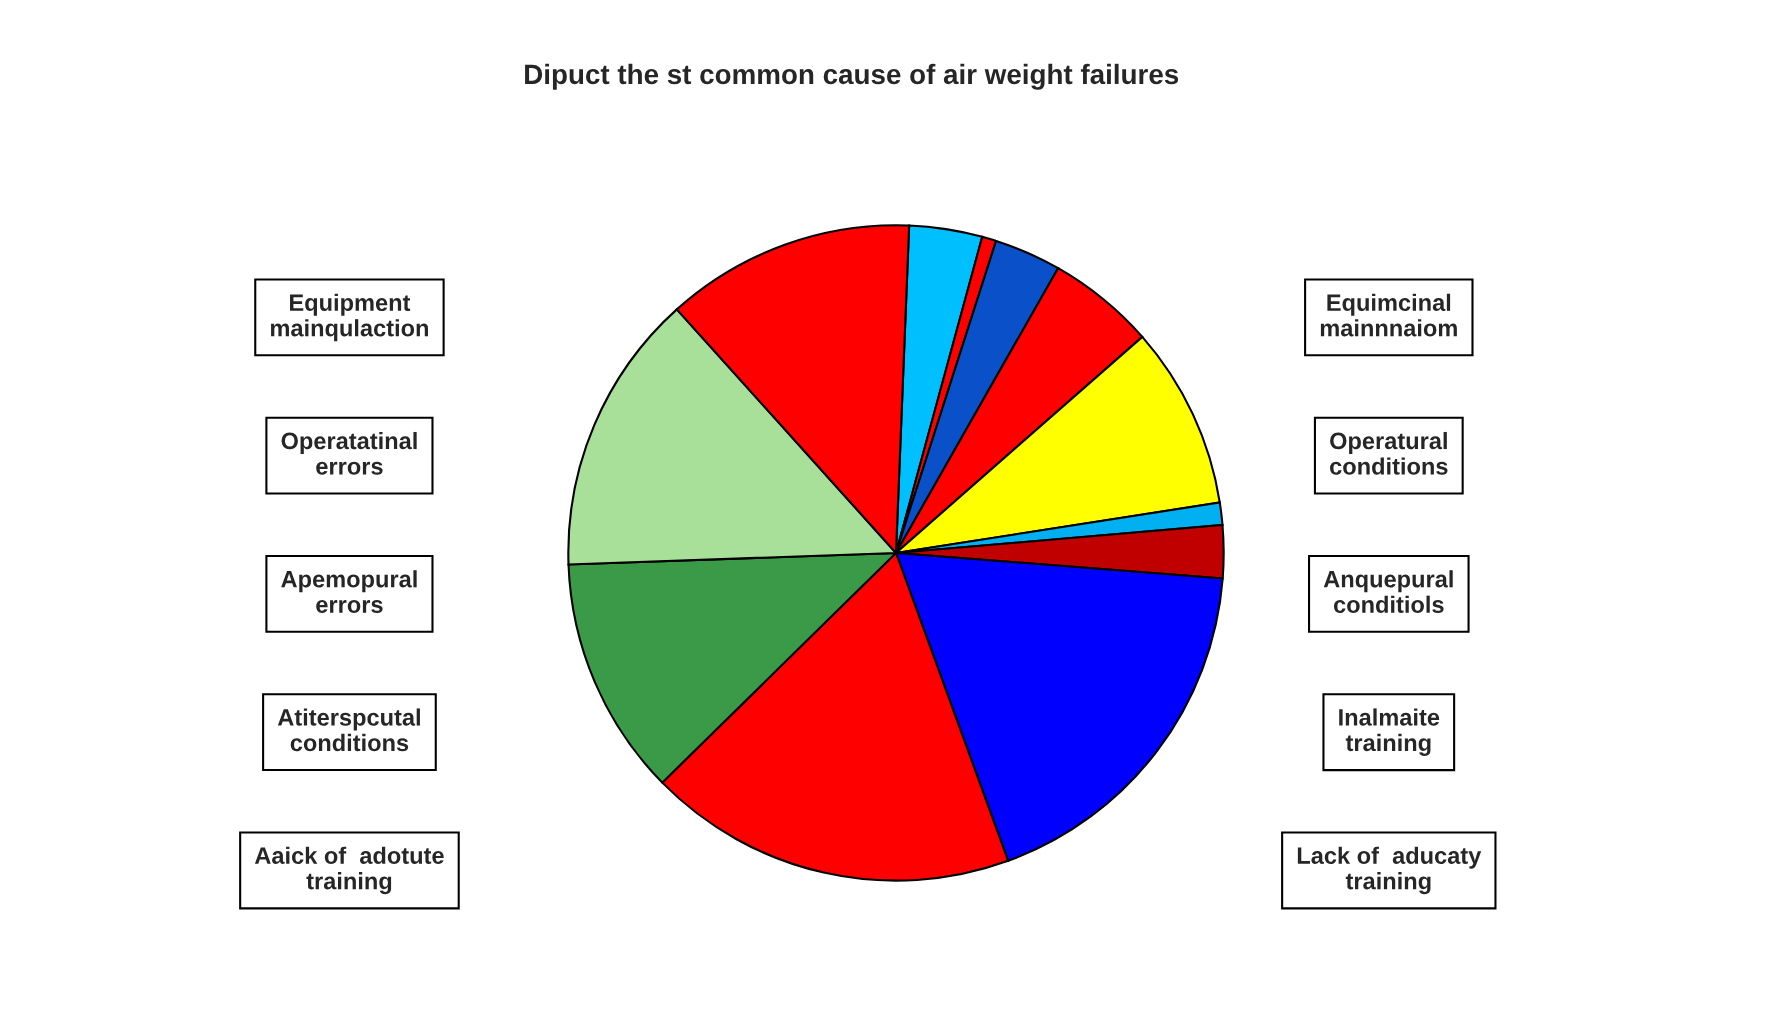 Image resolution: width=1792 pixels, height=1024 pixels. What do you see at coordinates (1389, 453) in the screenshot?
I see `text: Operatural conditions` at bounding box center [1389, 453].